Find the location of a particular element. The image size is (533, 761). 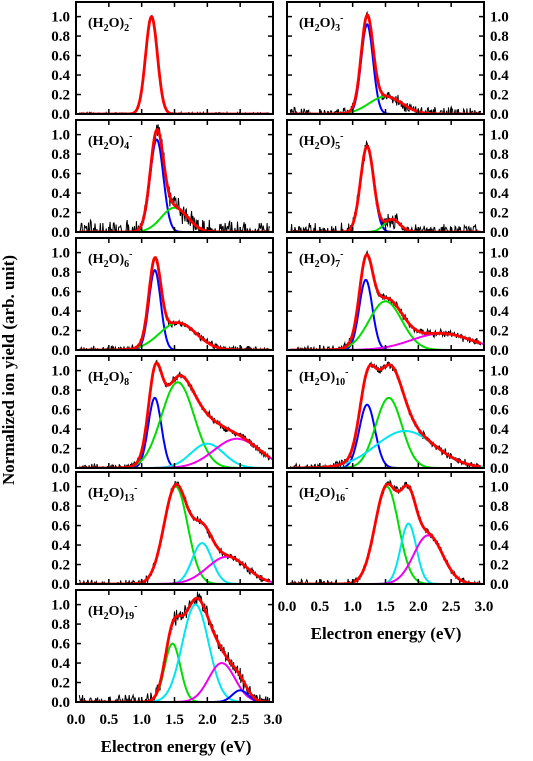

fit-curve-n13 is located at coordinates (175, 533).